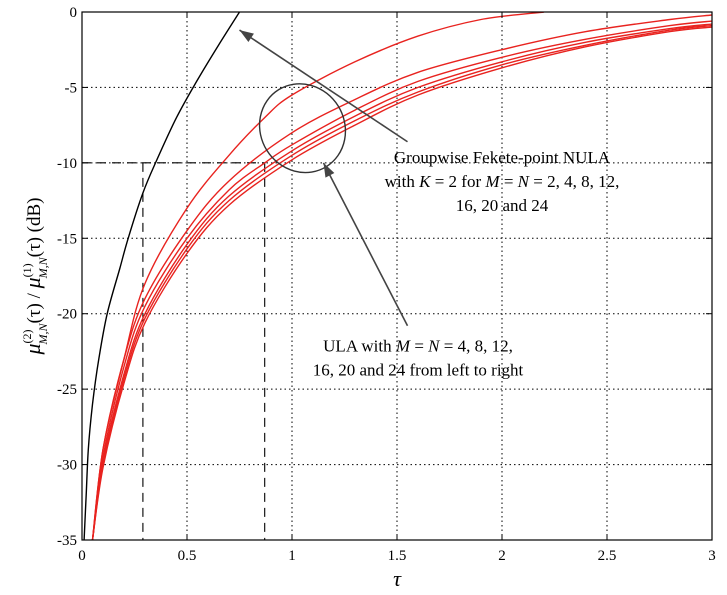  Describe the element at coordinates (71, 88) in the screenshot. I see `y-tick-label: -5` at that location.